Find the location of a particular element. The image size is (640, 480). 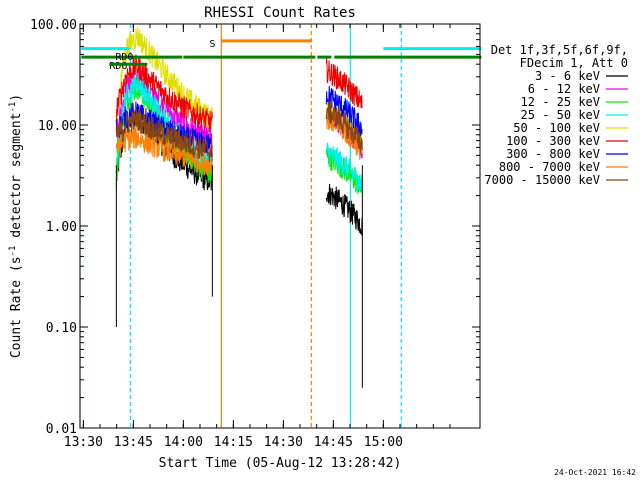

y-axis-label-sup1: -1 is located at coordinates (13, 251).